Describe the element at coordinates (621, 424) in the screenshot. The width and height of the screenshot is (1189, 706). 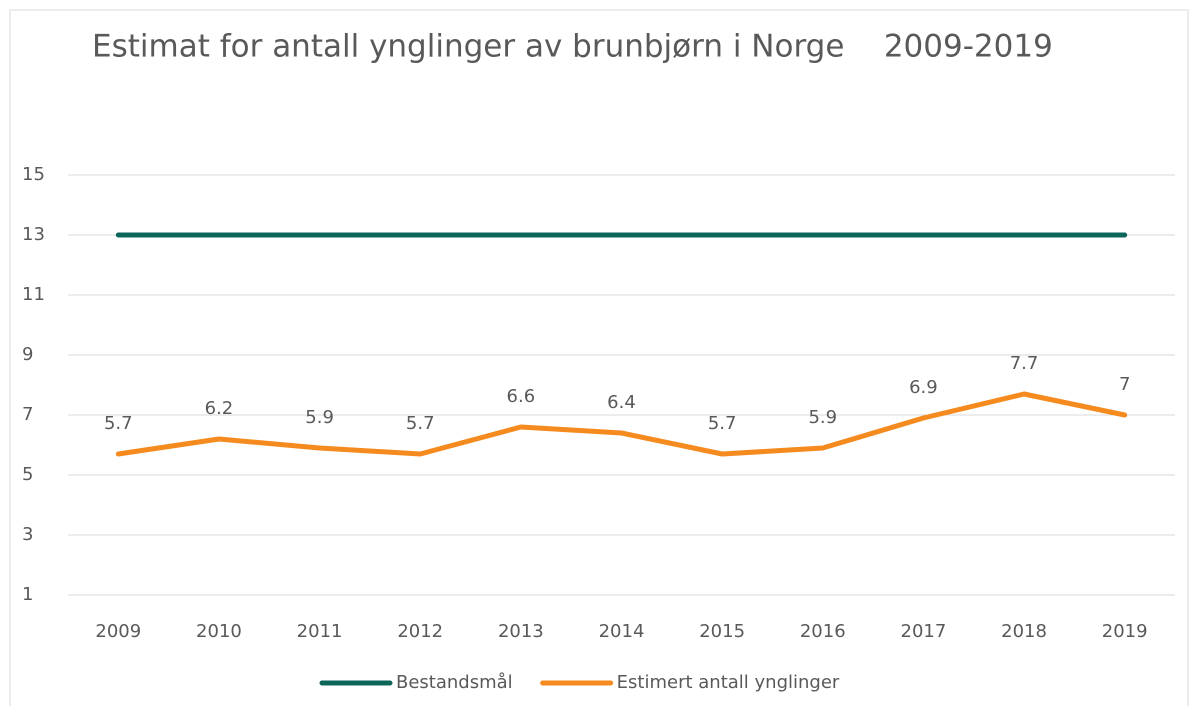
I see `series-line` at that location.